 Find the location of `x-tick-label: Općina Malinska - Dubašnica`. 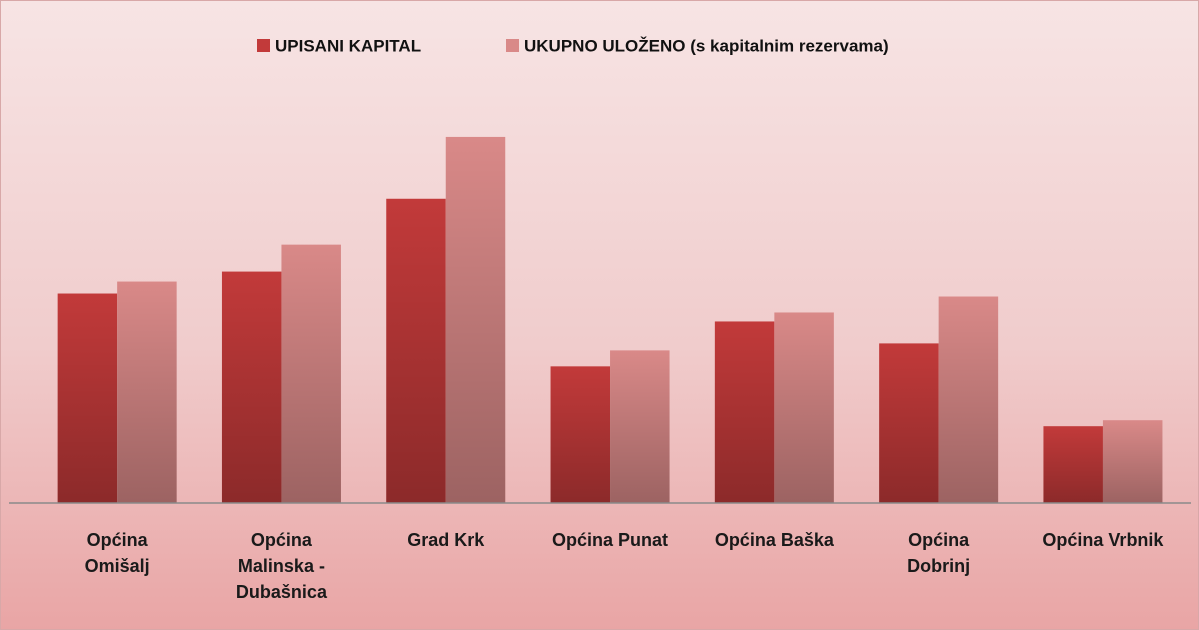

x-tick-label: Općina Malinska - Dubašnica is located at coordinates (281, 566).